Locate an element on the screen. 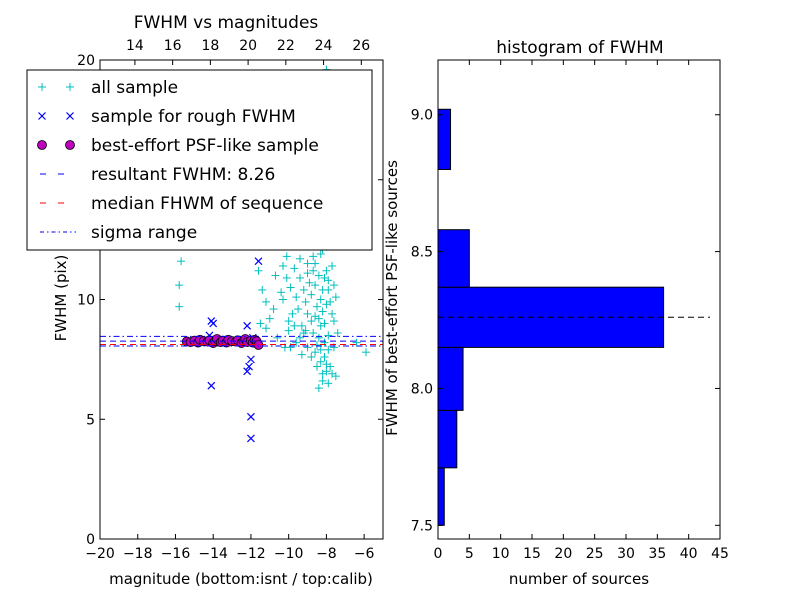  y-tick-label-0: 0 is located at coordinates (90, 540).